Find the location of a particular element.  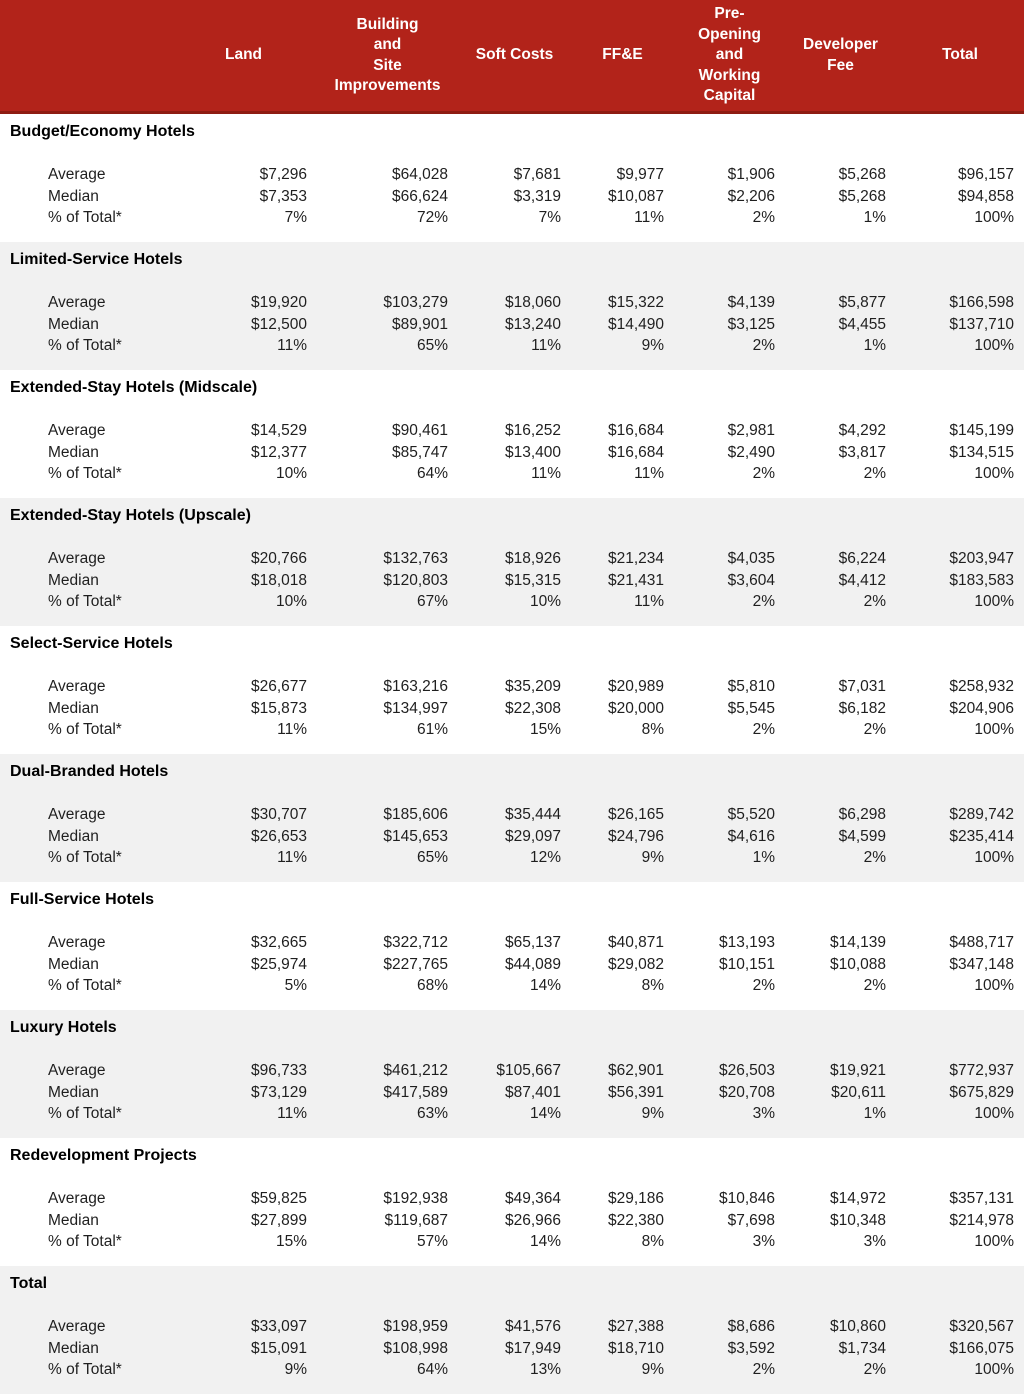

table-cell: $41,576 is located at coordinates (532, 1326).